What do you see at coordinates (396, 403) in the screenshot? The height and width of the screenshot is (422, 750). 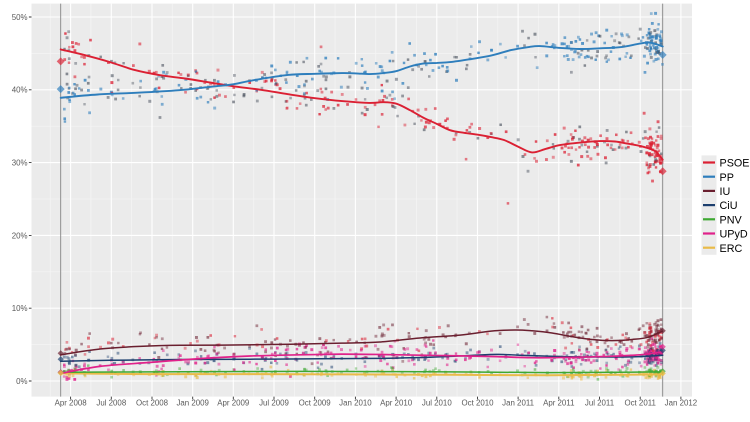 I see `svg-text: Apr 2010` at bounding box center [396, 403].